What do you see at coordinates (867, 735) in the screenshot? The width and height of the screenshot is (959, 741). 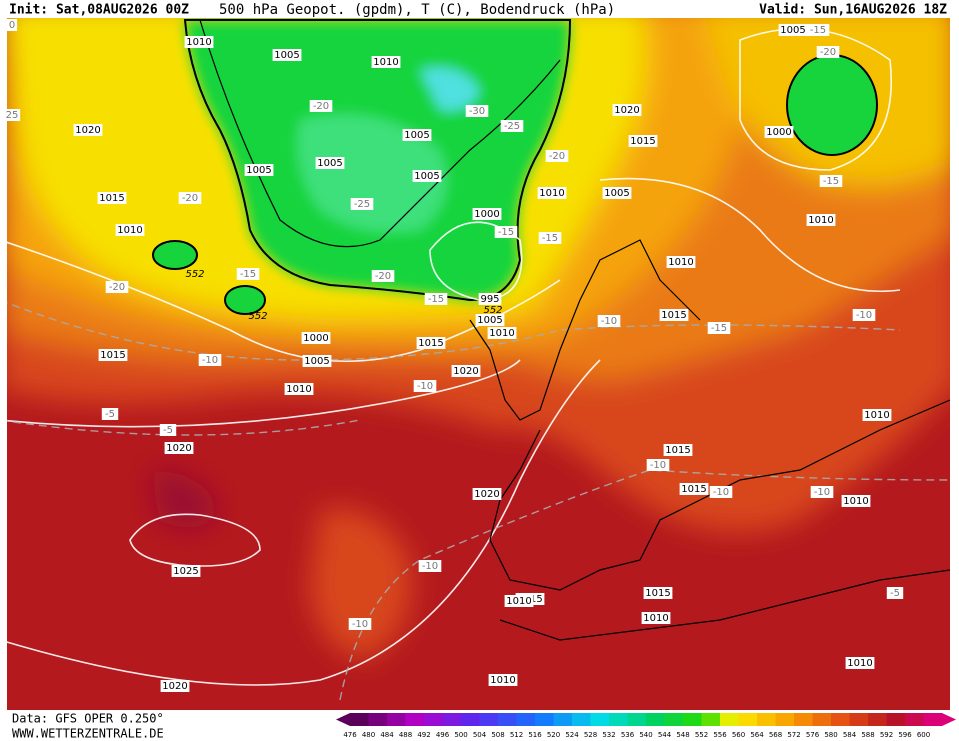 I see `colorbar-label: 588` at bounding box center [867, 735].